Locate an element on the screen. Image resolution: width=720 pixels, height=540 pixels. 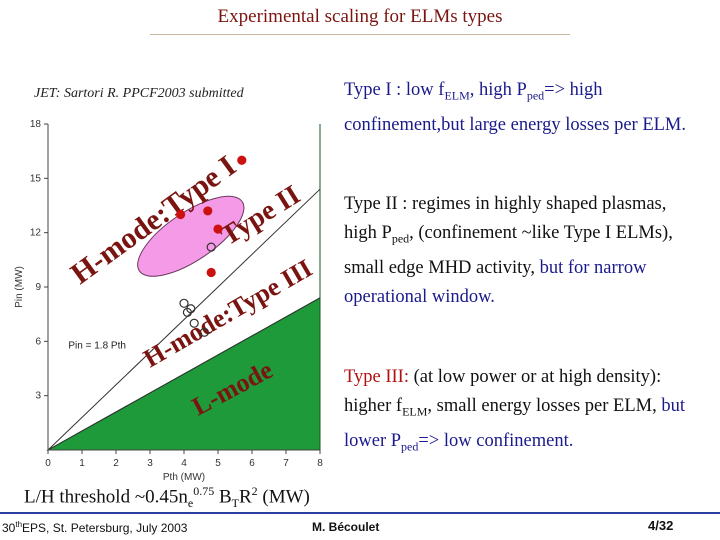
type3-after: , small energy losses per ELM, is located at coordinates (542, 406).